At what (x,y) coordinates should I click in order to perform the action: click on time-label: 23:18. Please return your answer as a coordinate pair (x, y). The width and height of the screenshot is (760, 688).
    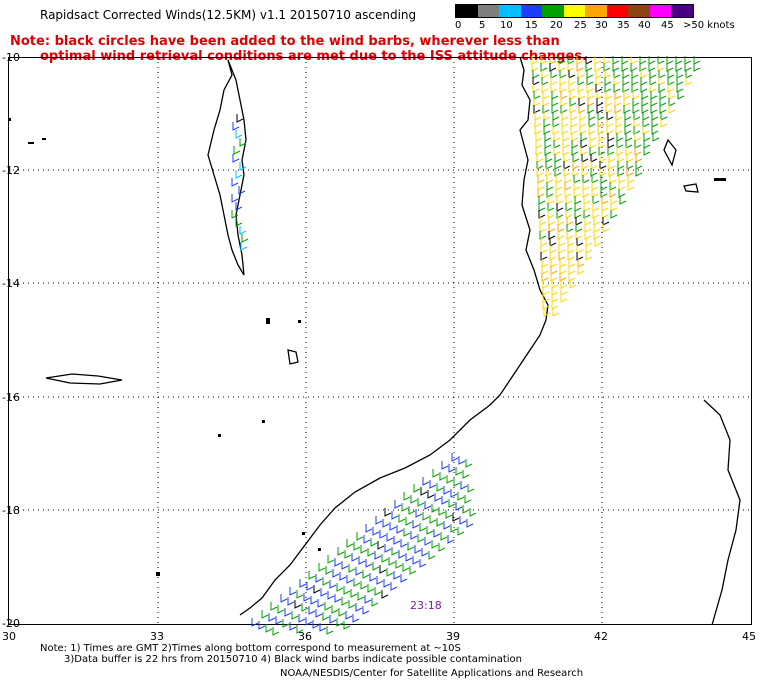
    Looking at the image, I should click on (426, 605).